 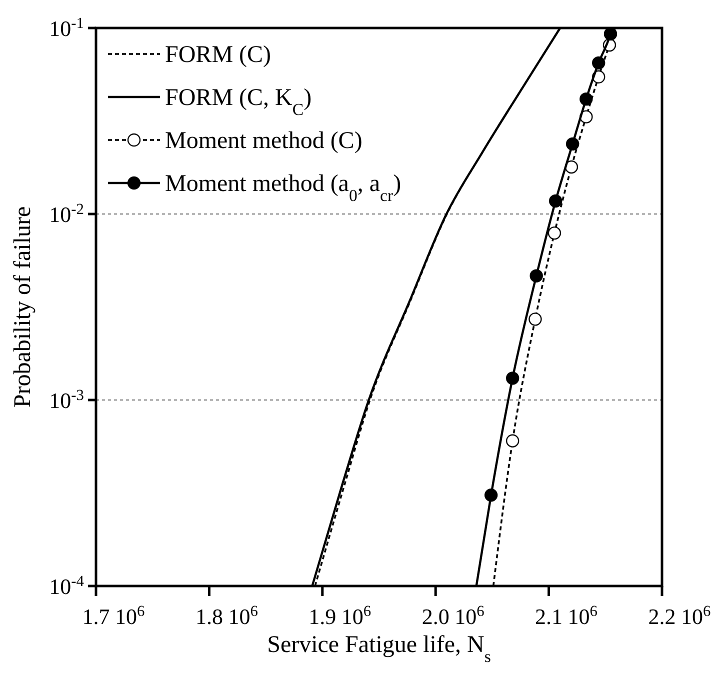 I want to click on y-axis-title: Probability of failure, so click(x=23, y=307).